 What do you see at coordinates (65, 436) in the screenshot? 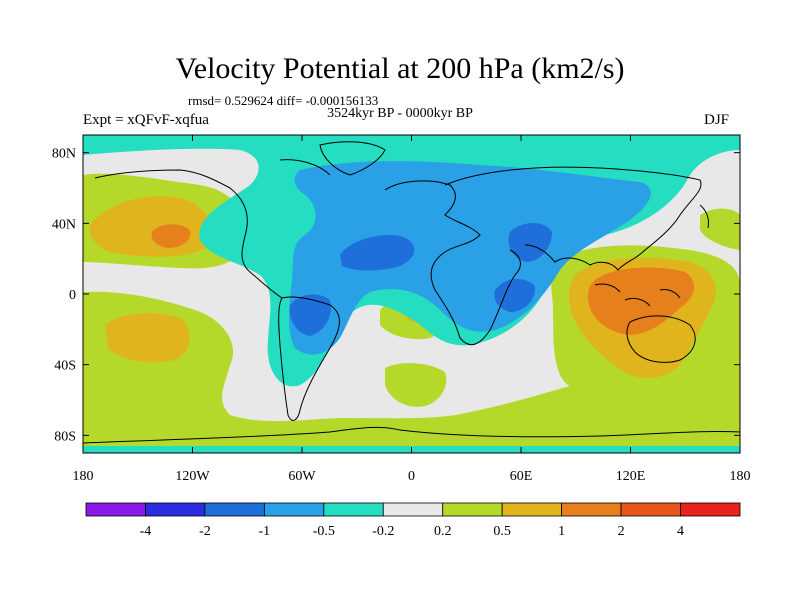
I see `y-tick-label: 80S` at bounding box center [65, 436].